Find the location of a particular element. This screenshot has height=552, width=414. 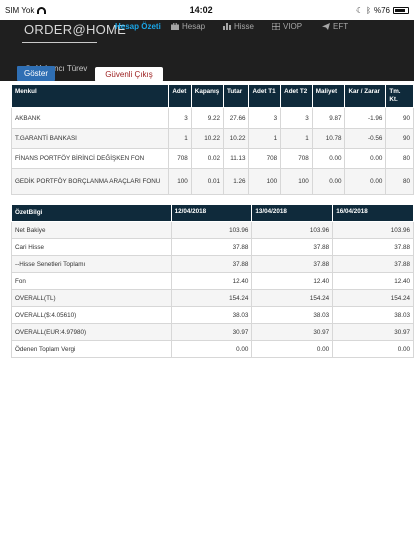

cell: --Hisse Senetleri Toplamı is located at coordinates (91, 264).